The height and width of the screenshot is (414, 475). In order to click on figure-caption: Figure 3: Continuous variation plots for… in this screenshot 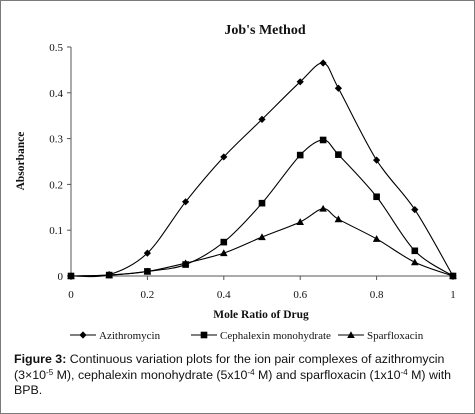, I will do `click(240, 375)`.